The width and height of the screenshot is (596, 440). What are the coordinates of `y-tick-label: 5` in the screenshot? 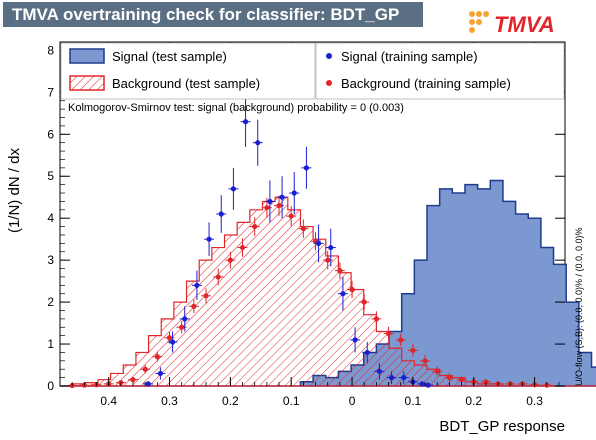 It's located at (50, 176).